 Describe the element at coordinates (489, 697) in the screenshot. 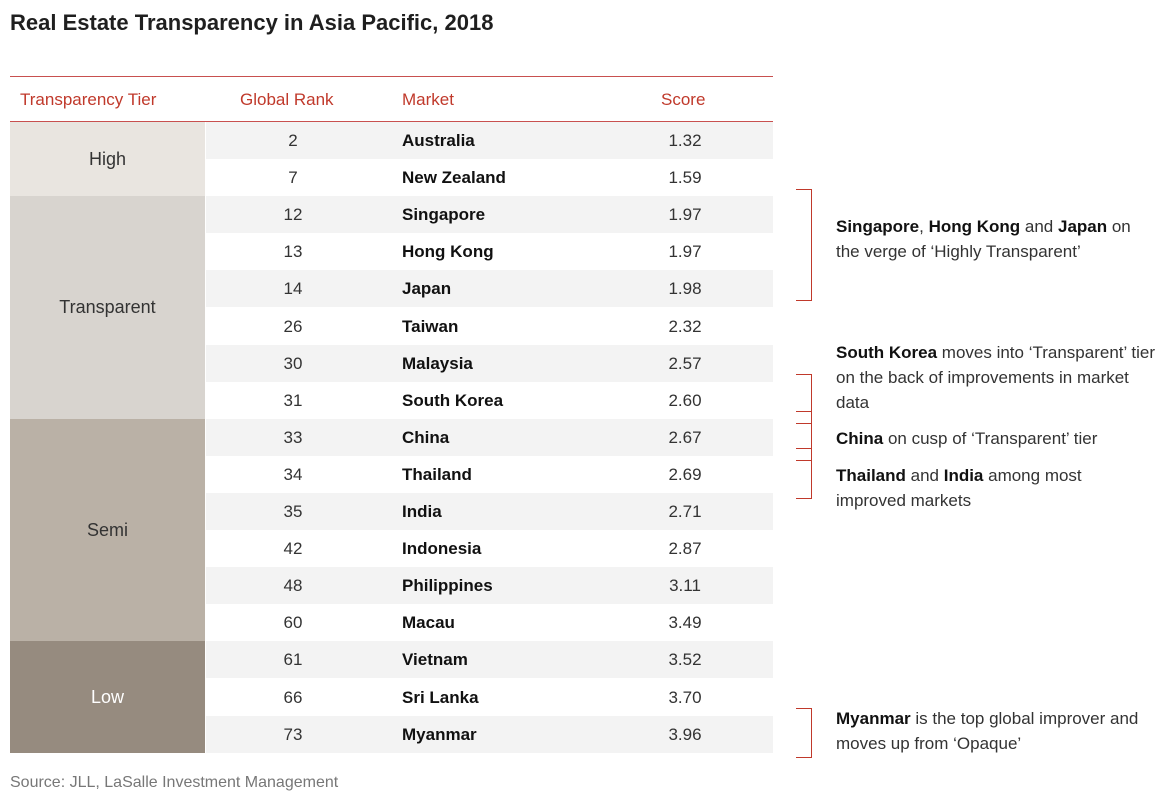

I see `table-row: 66 Sri Lanka 3.70` at that location.